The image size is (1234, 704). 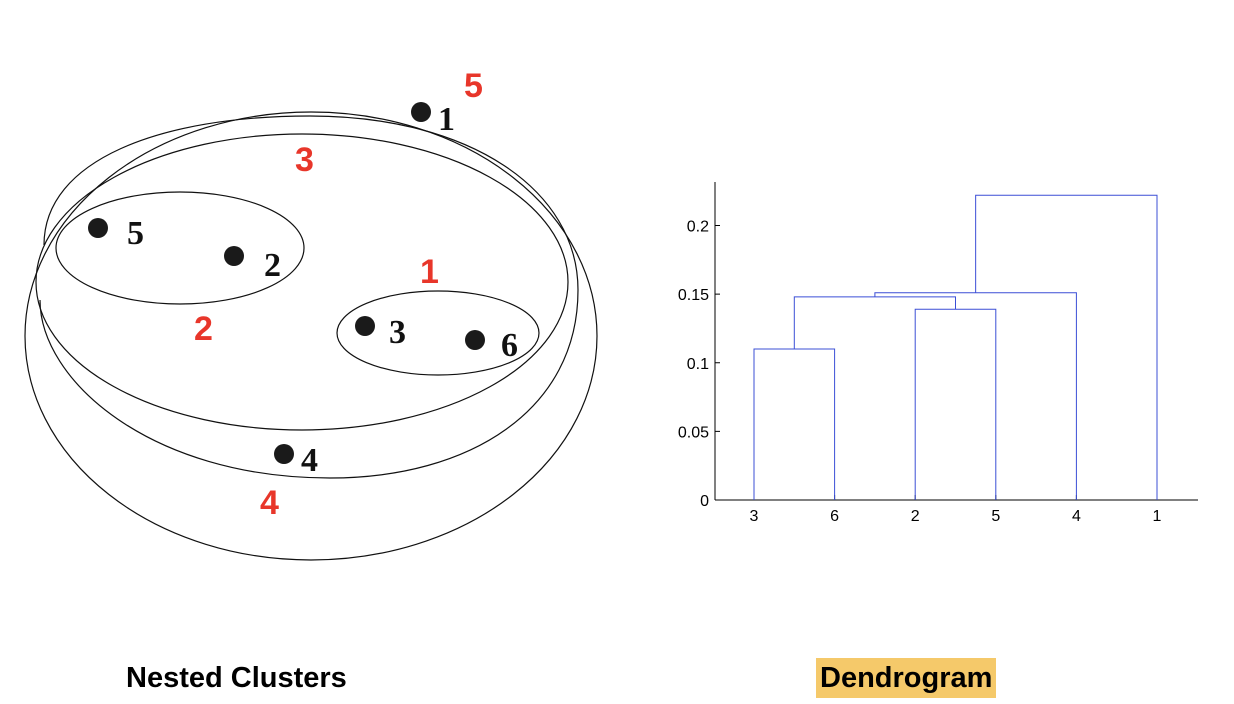 What do you see at coordinates (1076, 516) in the screenshot?
I see `x-tick-label-4: 4` at bounding box center [1076, 516].